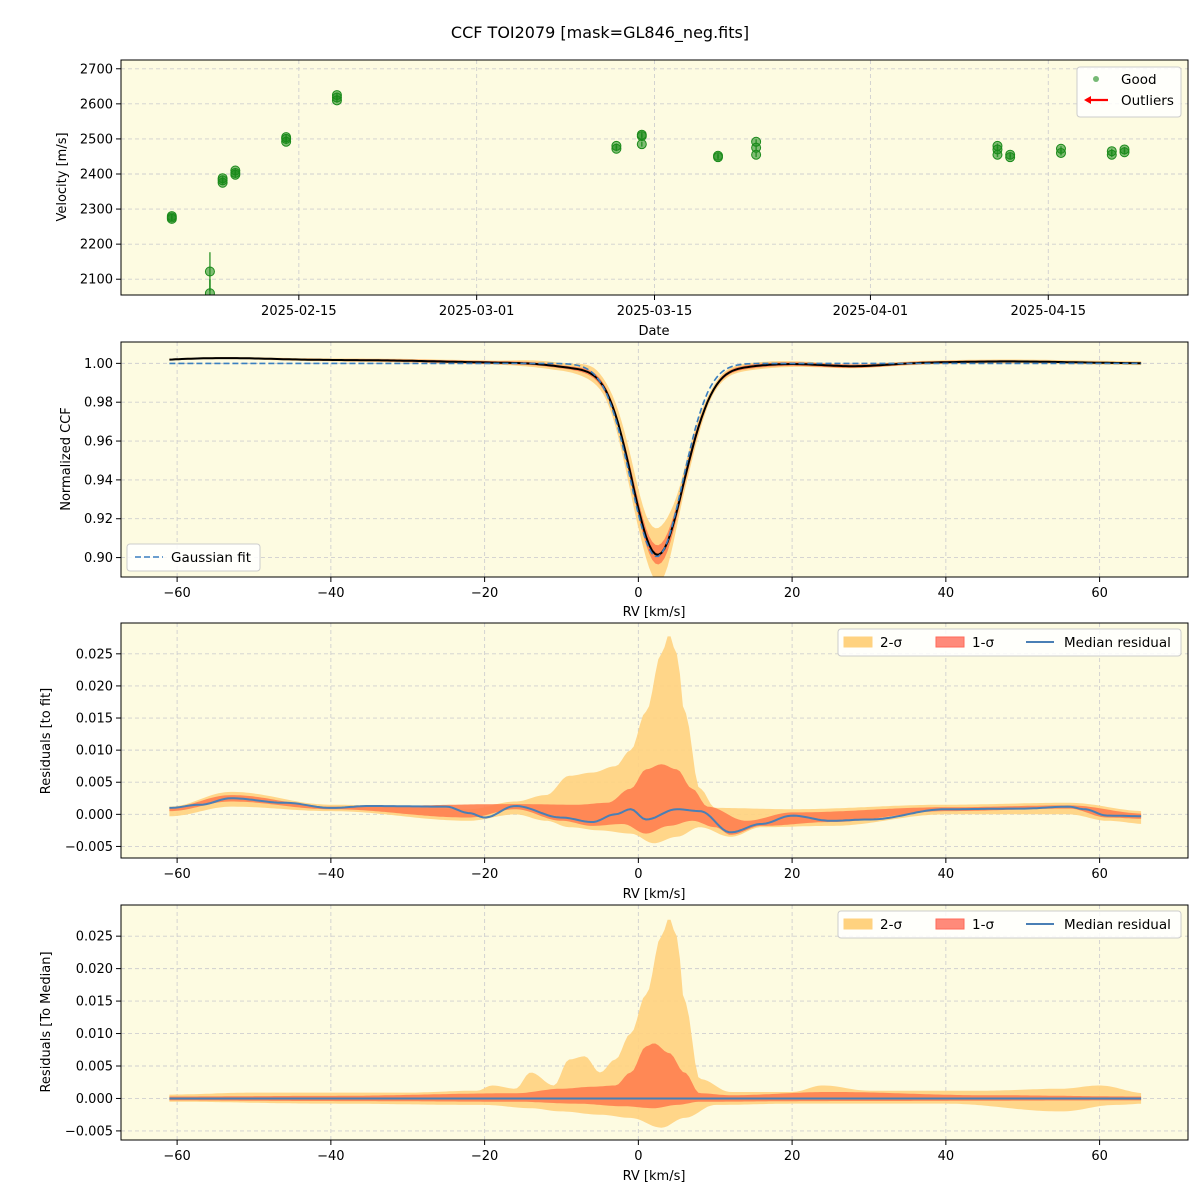 The height and width of the screenshot is (1200, 1200). What do you see at coordinates (96, 174) in the screenshot?
I see `velocity-ytick-label: 2400` at bounding box center [96, 174].